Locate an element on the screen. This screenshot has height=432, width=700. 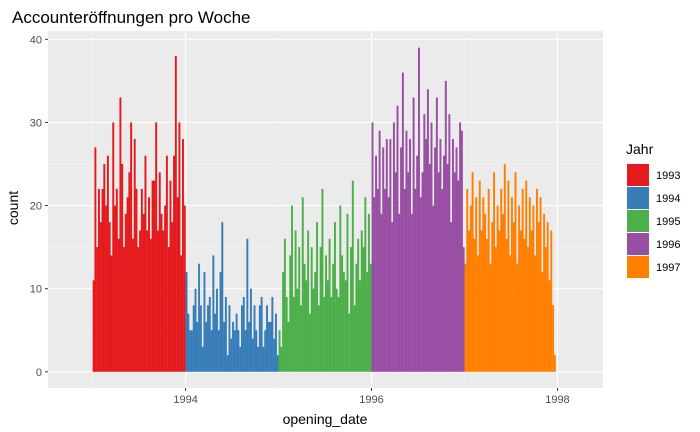
legend-title: Jahr is located at coordinates (640, 149).